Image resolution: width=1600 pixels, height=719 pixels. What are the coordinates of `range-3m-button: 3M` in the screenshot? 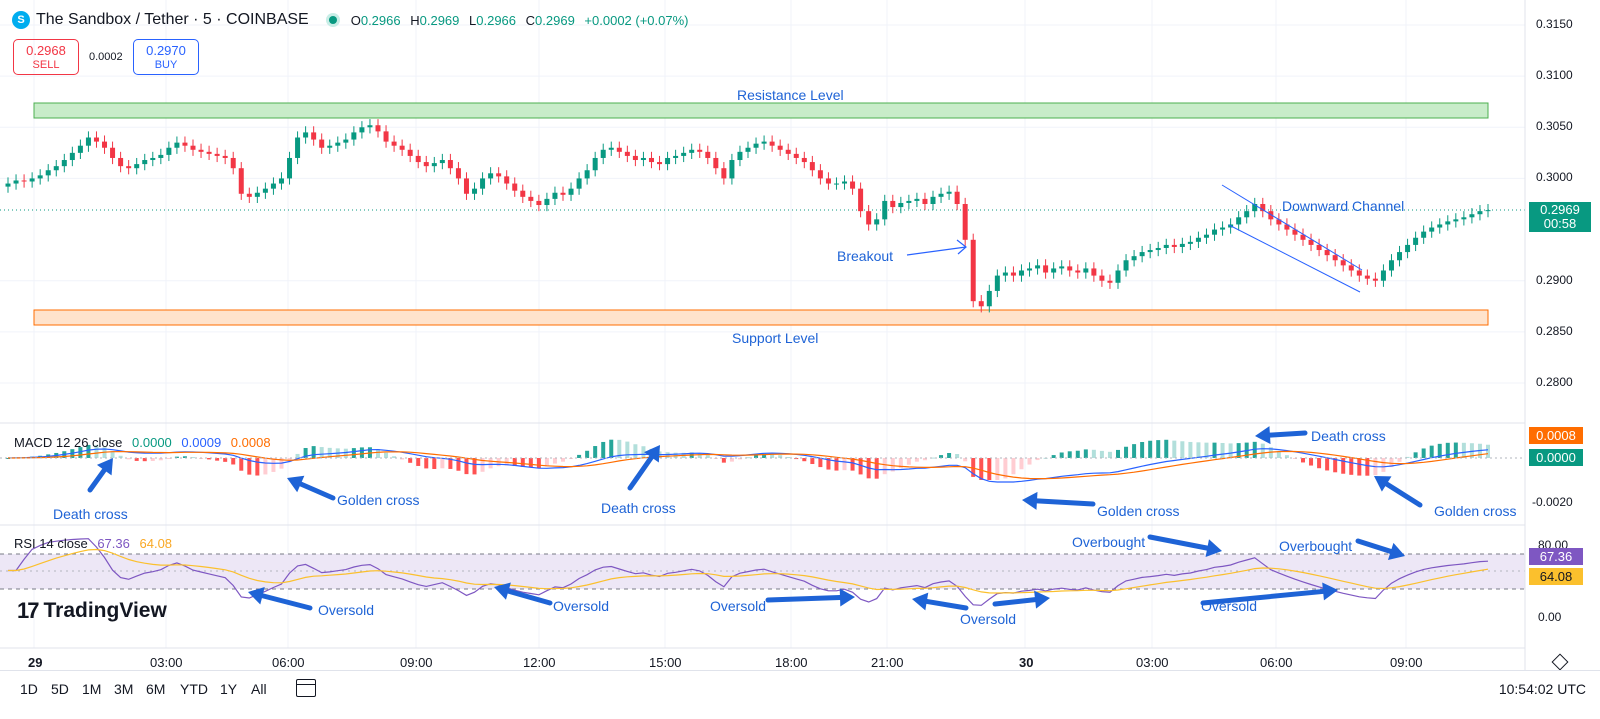 It's located at (124, 689).